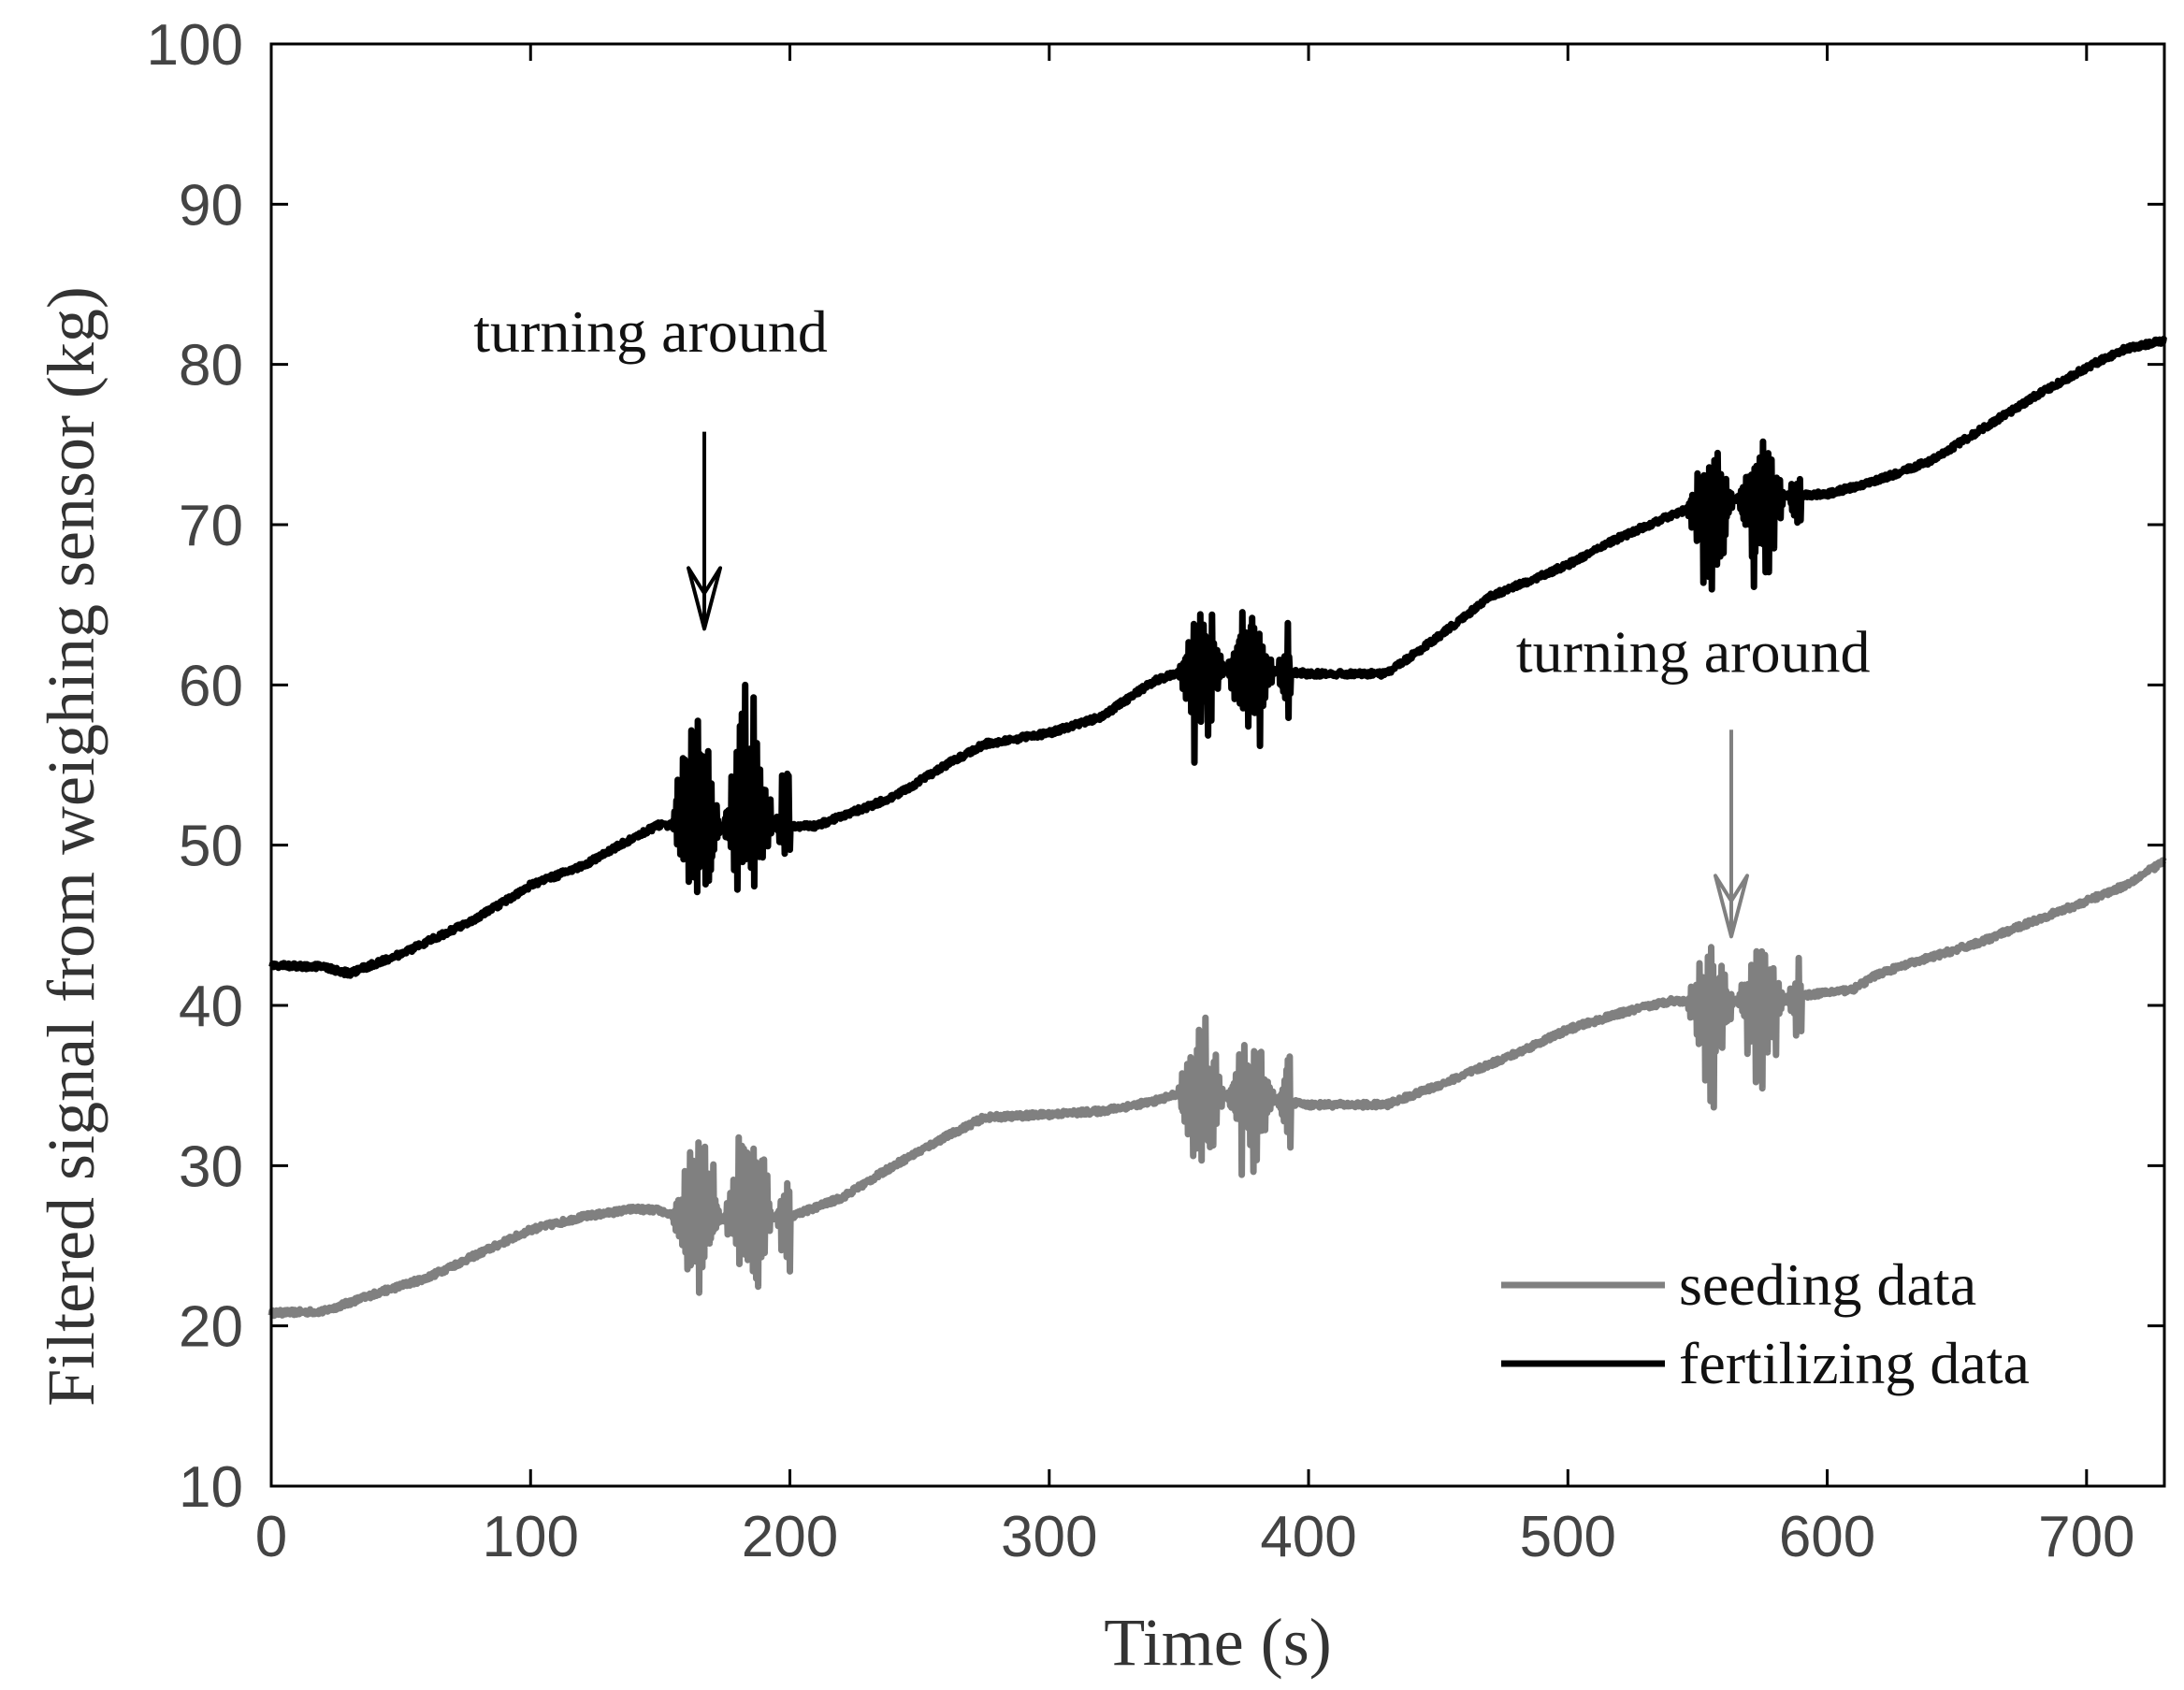 The image size is (2184, 1690). Describe the element at coordinates (211, 1166) in the screenshot. I see `y-tick-label: 30` at that location.